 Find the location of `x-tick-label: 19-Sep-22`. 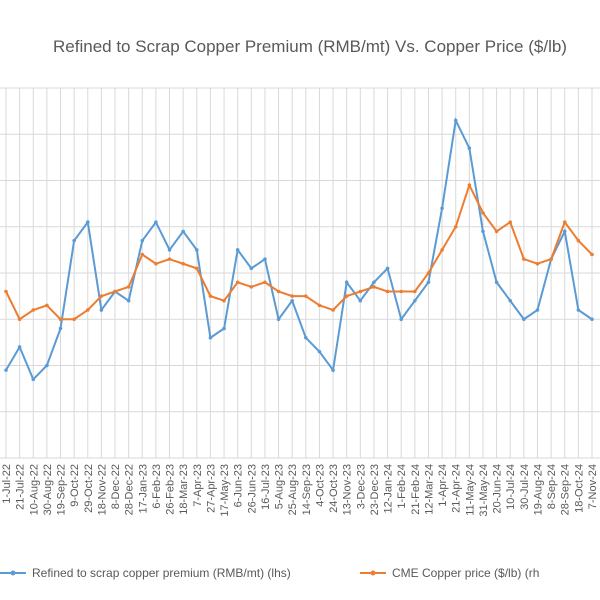

x-tick-label: 19-Sep-22 is located at coordinates (62, 489).